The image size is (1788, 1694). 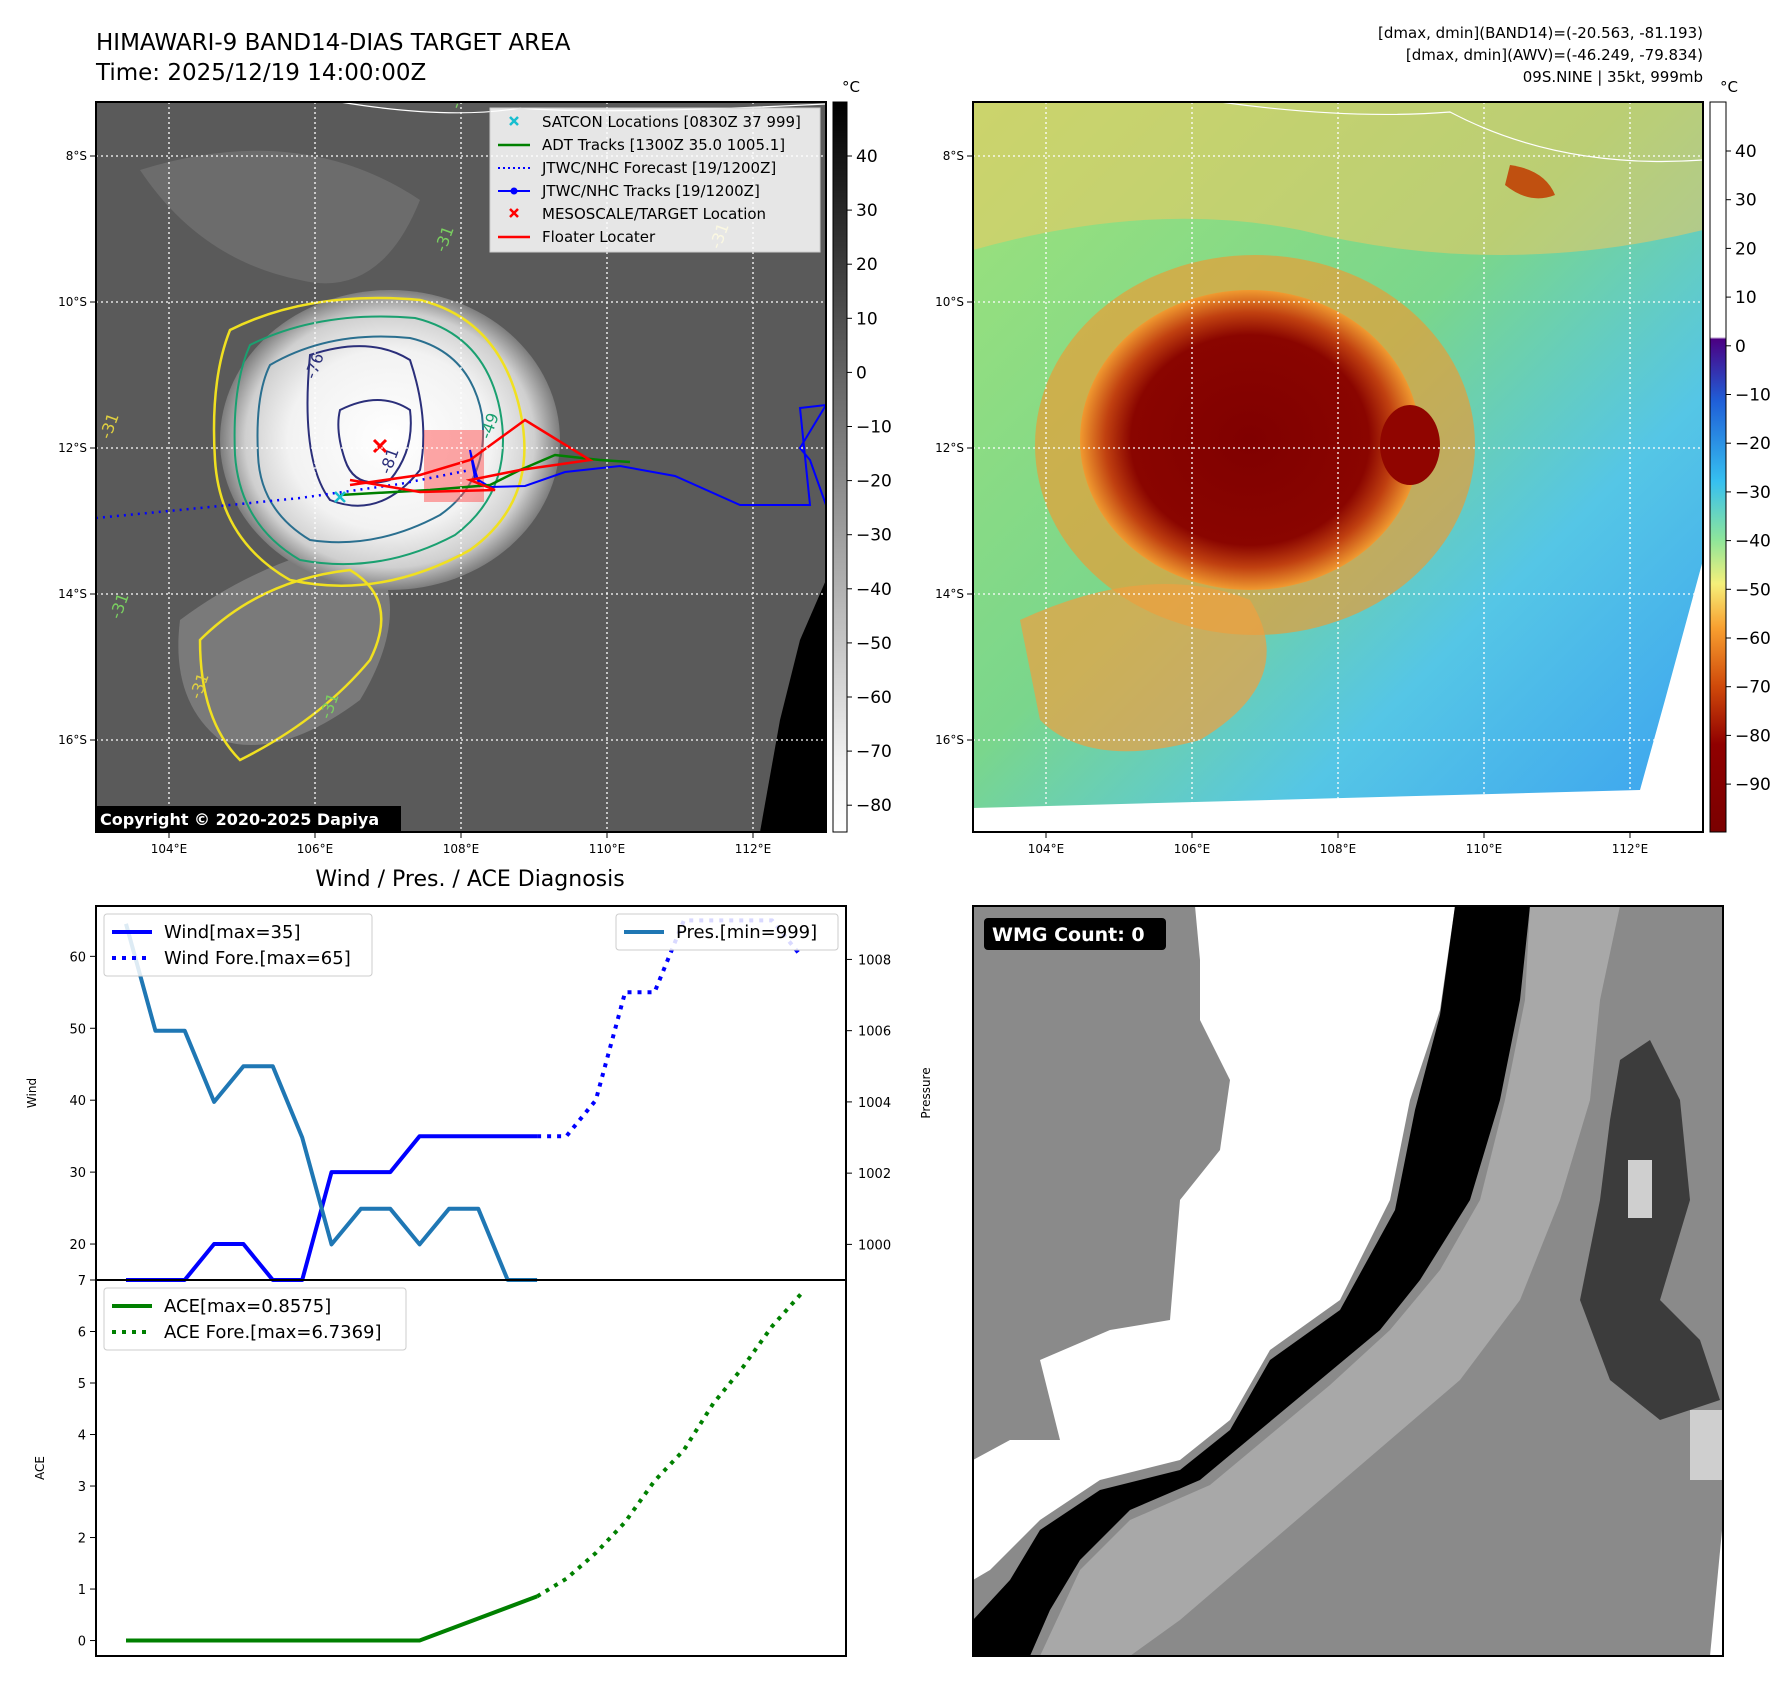 I want to click on awv-cbar-tick: −70, so click(x=1753, y=688).